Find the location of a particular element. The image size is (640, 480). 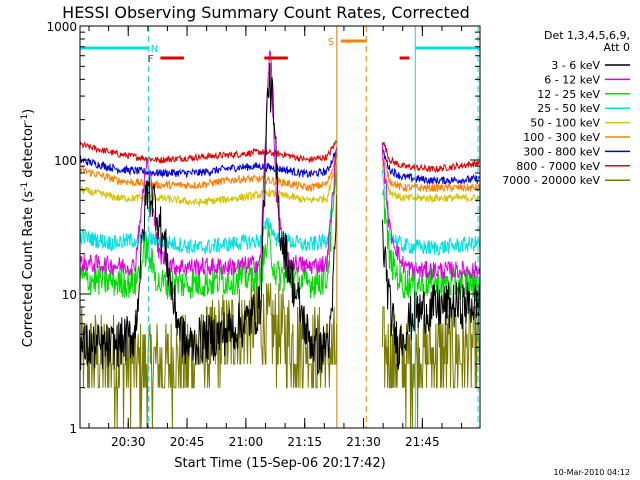

legend-header-detectors: Det 1,3,4,5,6,9, is located at coordinates (587, 35).